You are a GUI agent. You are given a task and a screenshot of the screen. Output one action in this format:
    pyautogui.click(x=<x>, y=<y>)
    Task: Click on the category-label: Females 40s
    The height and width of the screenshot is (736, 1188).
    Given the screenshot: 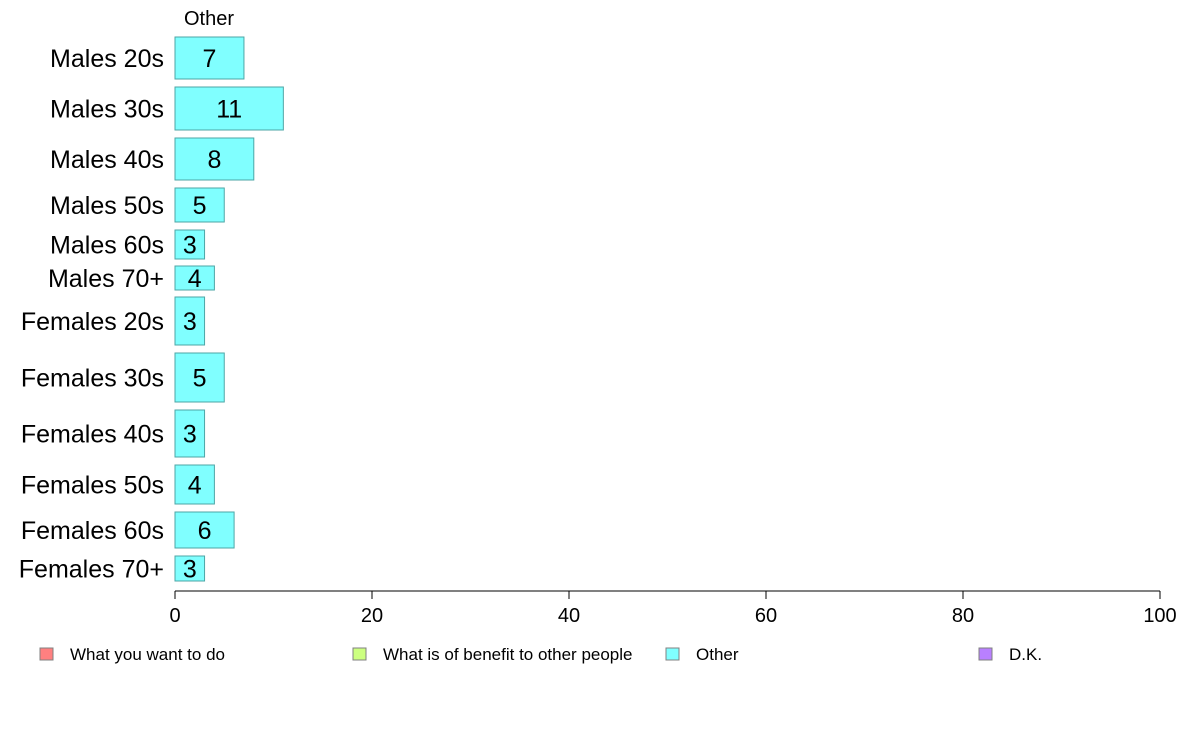 What is the action you would take?
    pyautogui.click(x=92, y=435)
    